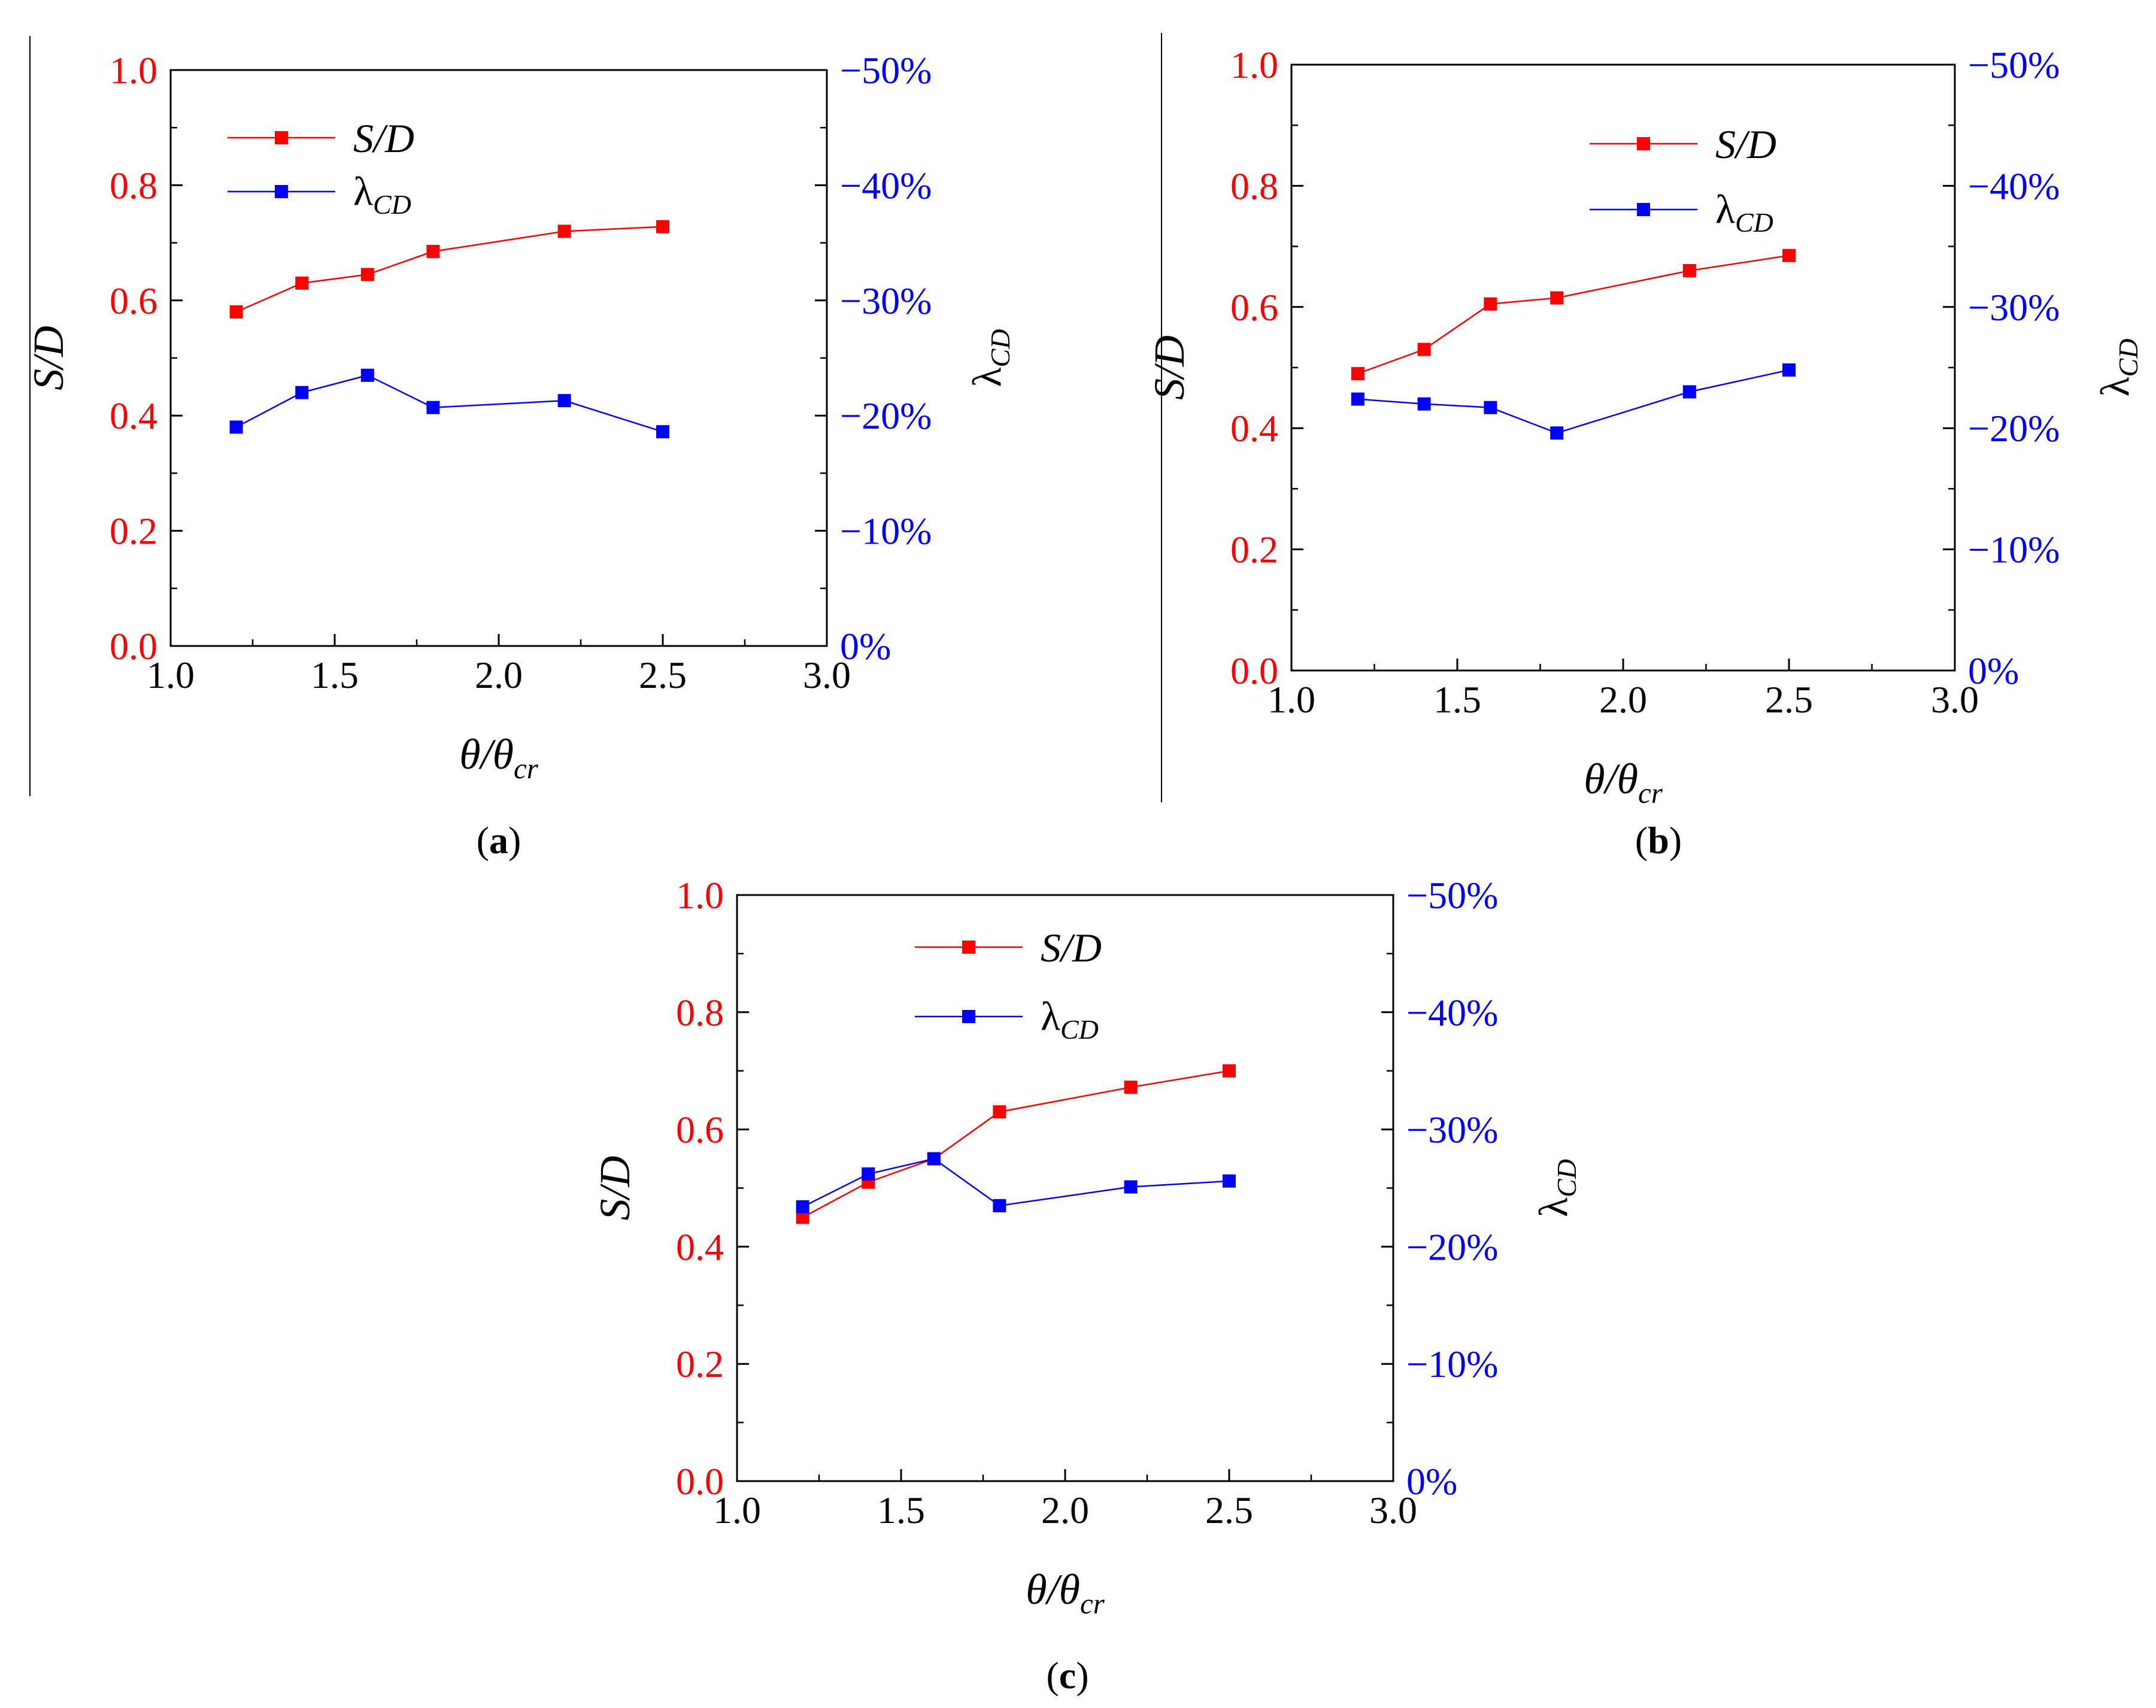 Image resolution: width=2156 pixels, height=1708 pixels. What do you see at coordinates (1067, 1675) in the screenshot?
I see `panel-label: (c)` at bounding box center [1067, 1675].